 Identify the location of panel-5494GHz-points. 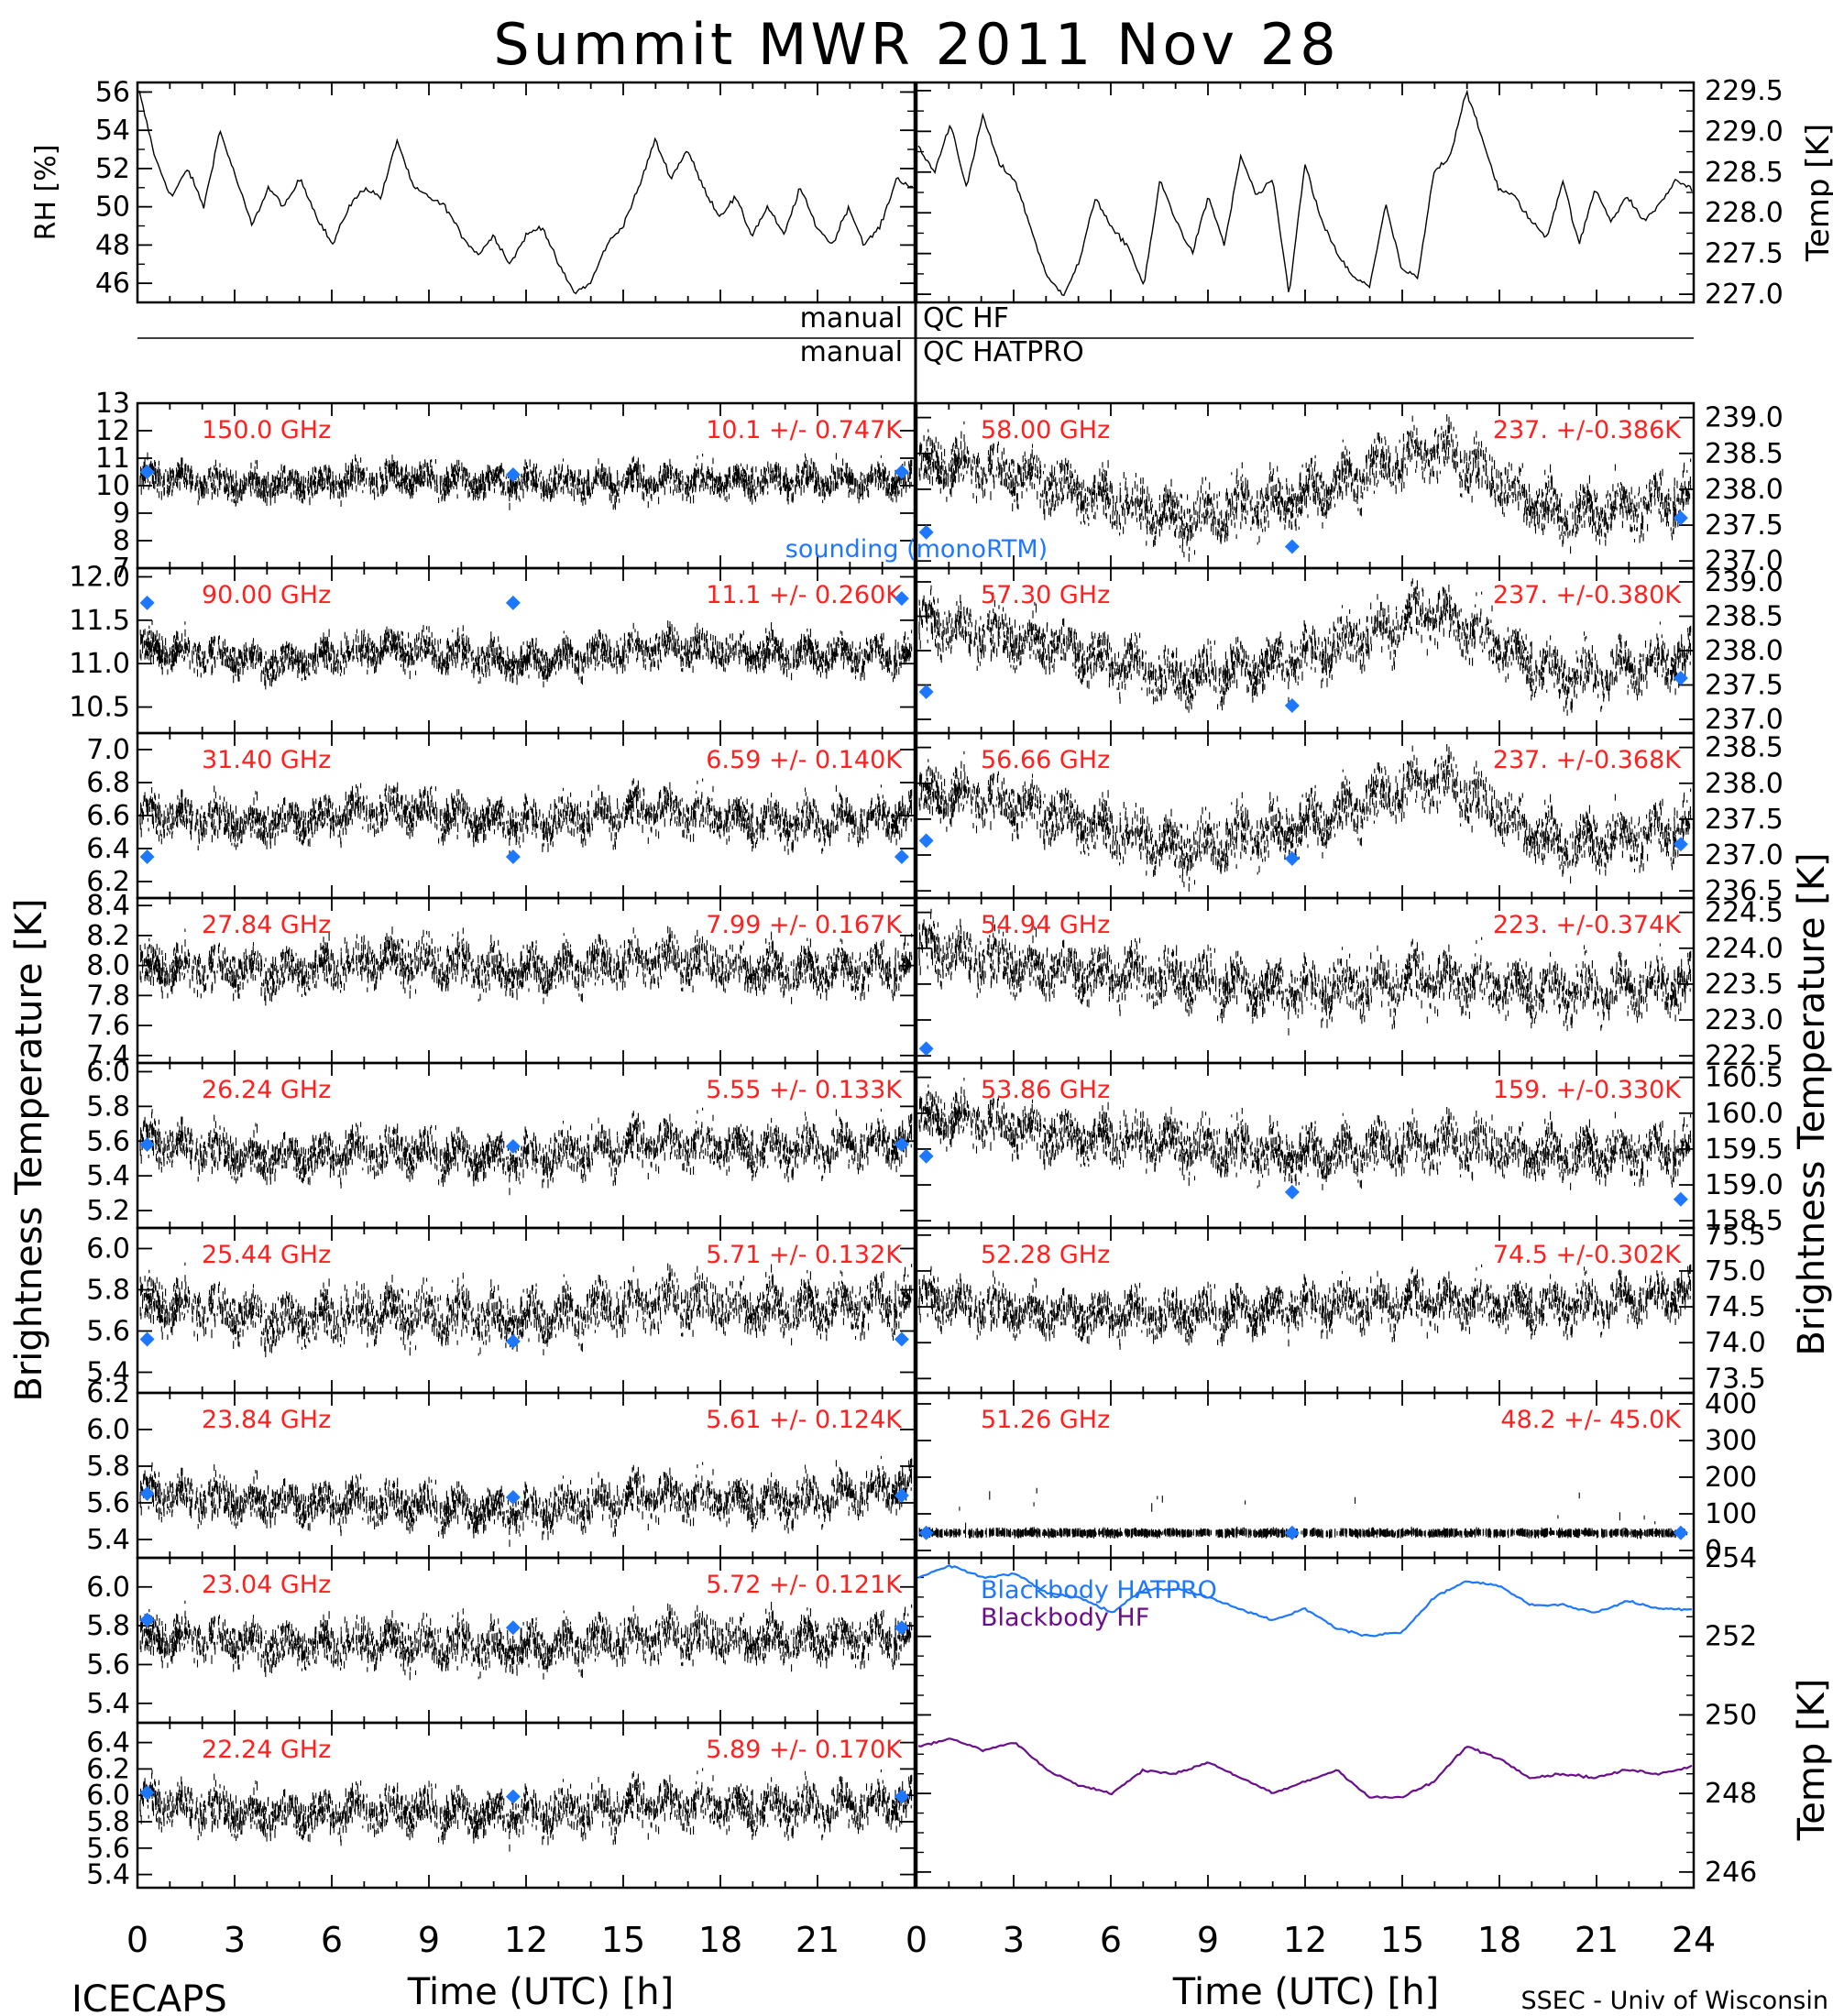
(1305, 971).